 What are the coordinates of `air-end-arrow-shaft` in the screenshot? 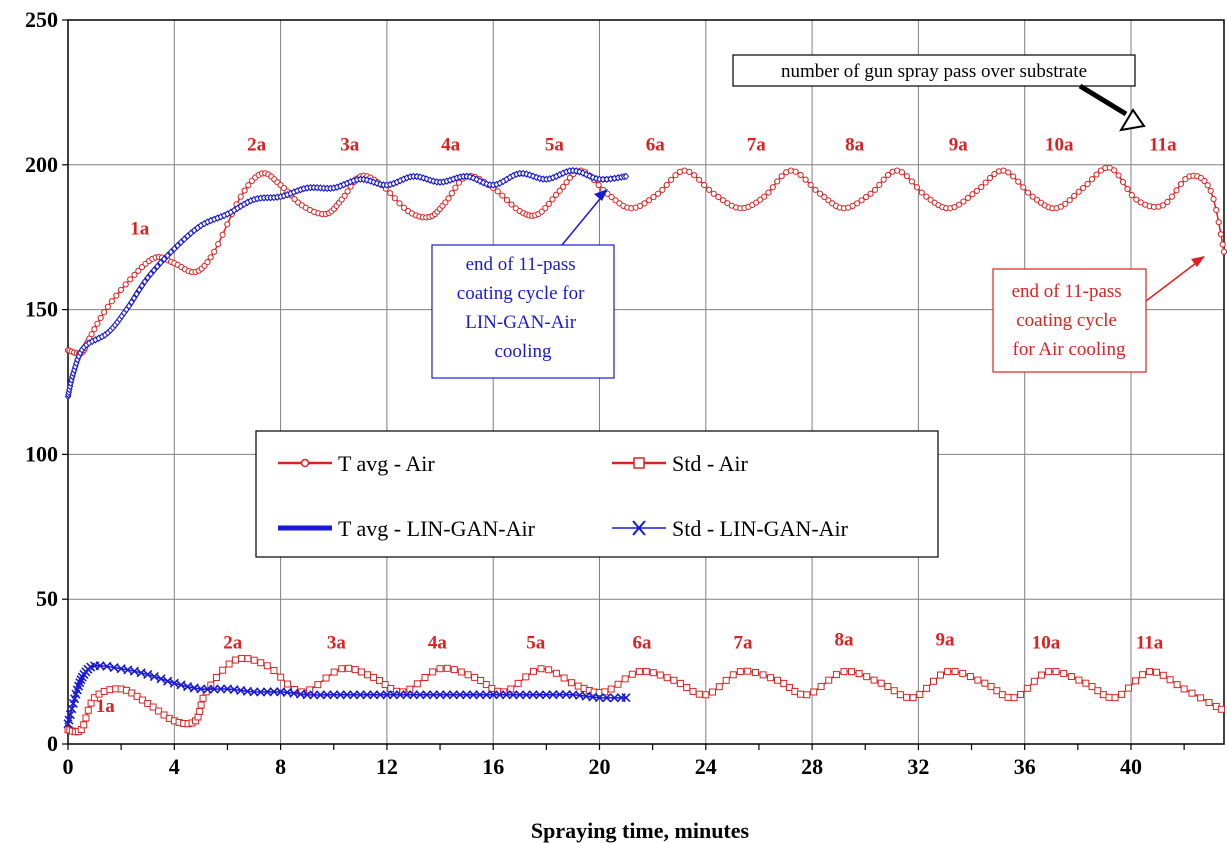 It's located at (1173, 280).